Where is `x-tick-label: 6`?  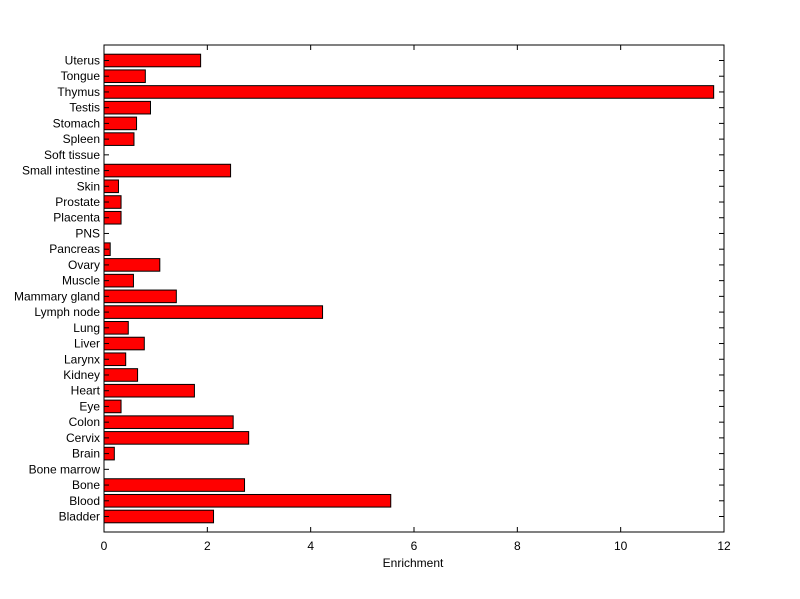 x-tick-label: 6 is located at coordinates (414, 546).